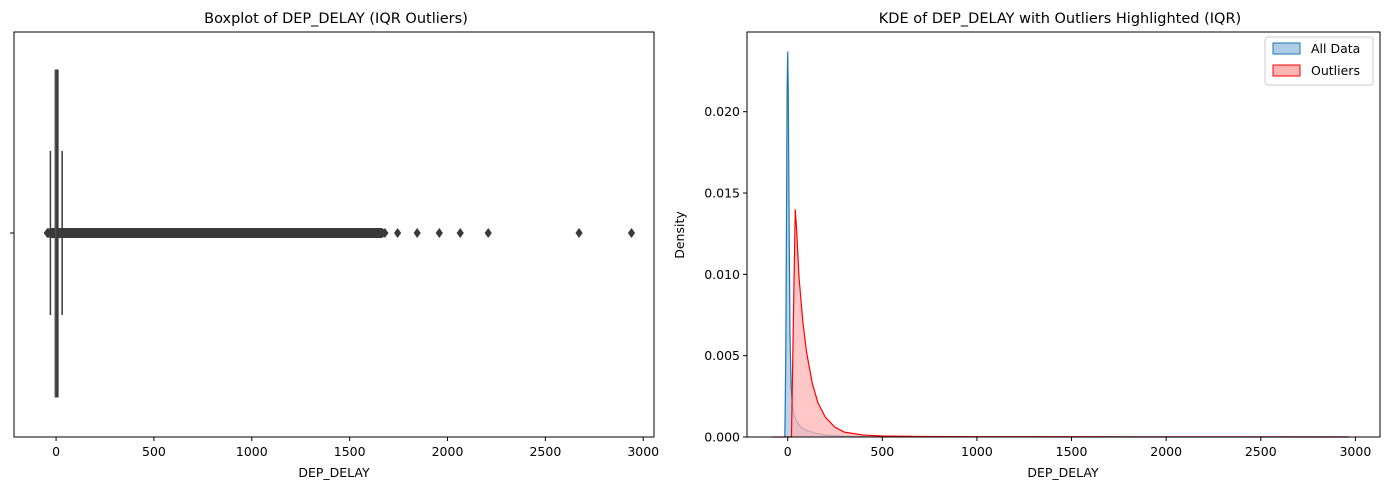  Describe the element at coordinates (545, 451) in the screenshot. I see `boxplot-x-tick-label: 2500` at that location.